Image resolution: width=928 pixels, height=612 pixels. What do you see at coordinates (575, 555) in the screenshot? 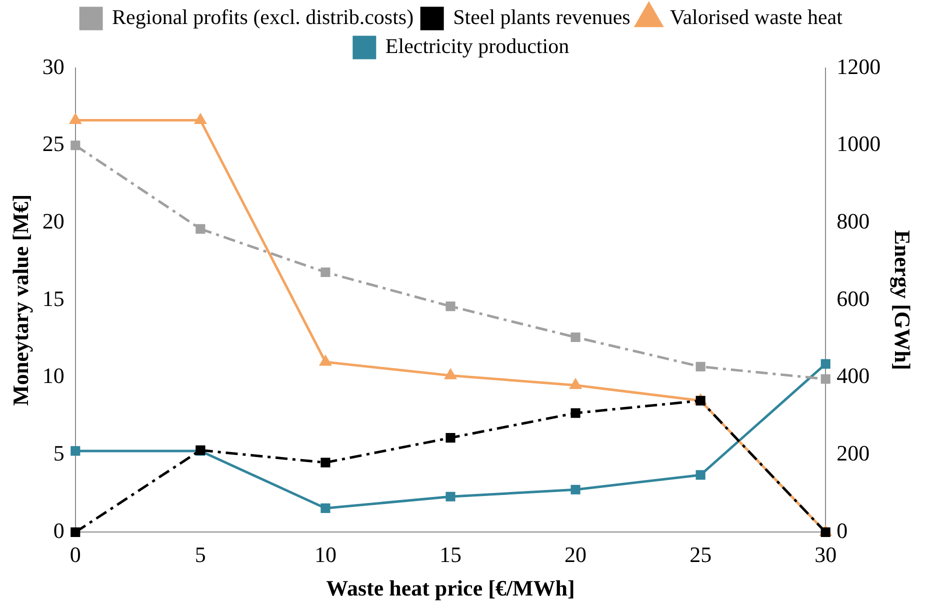
I see `x-tick-label: 20` at bounding box center [575, 555].